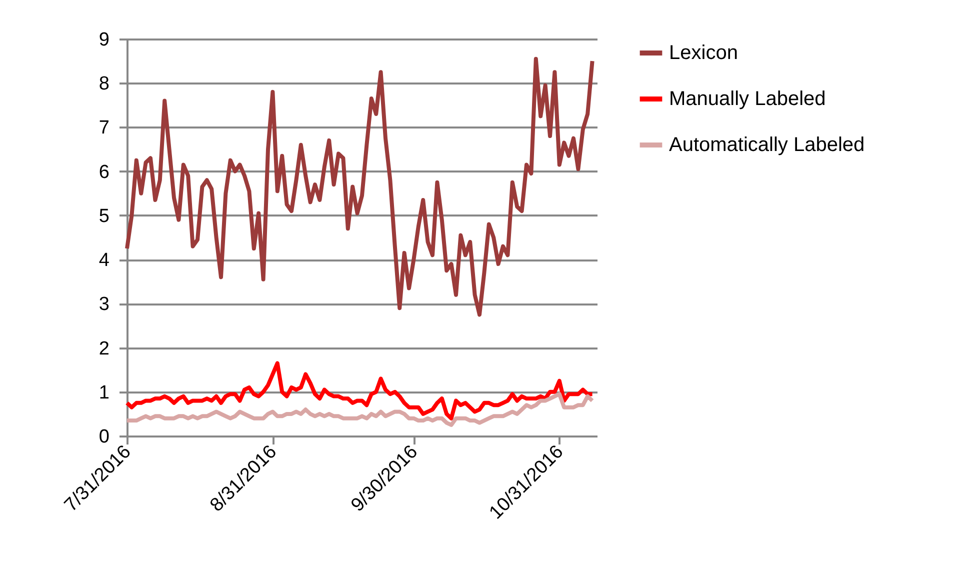 The image size is (958, 577). What do you see at coordinates (104, 261) in the screenshot?
I see `y-tick-label: 4` at bounding box center [104, 261].